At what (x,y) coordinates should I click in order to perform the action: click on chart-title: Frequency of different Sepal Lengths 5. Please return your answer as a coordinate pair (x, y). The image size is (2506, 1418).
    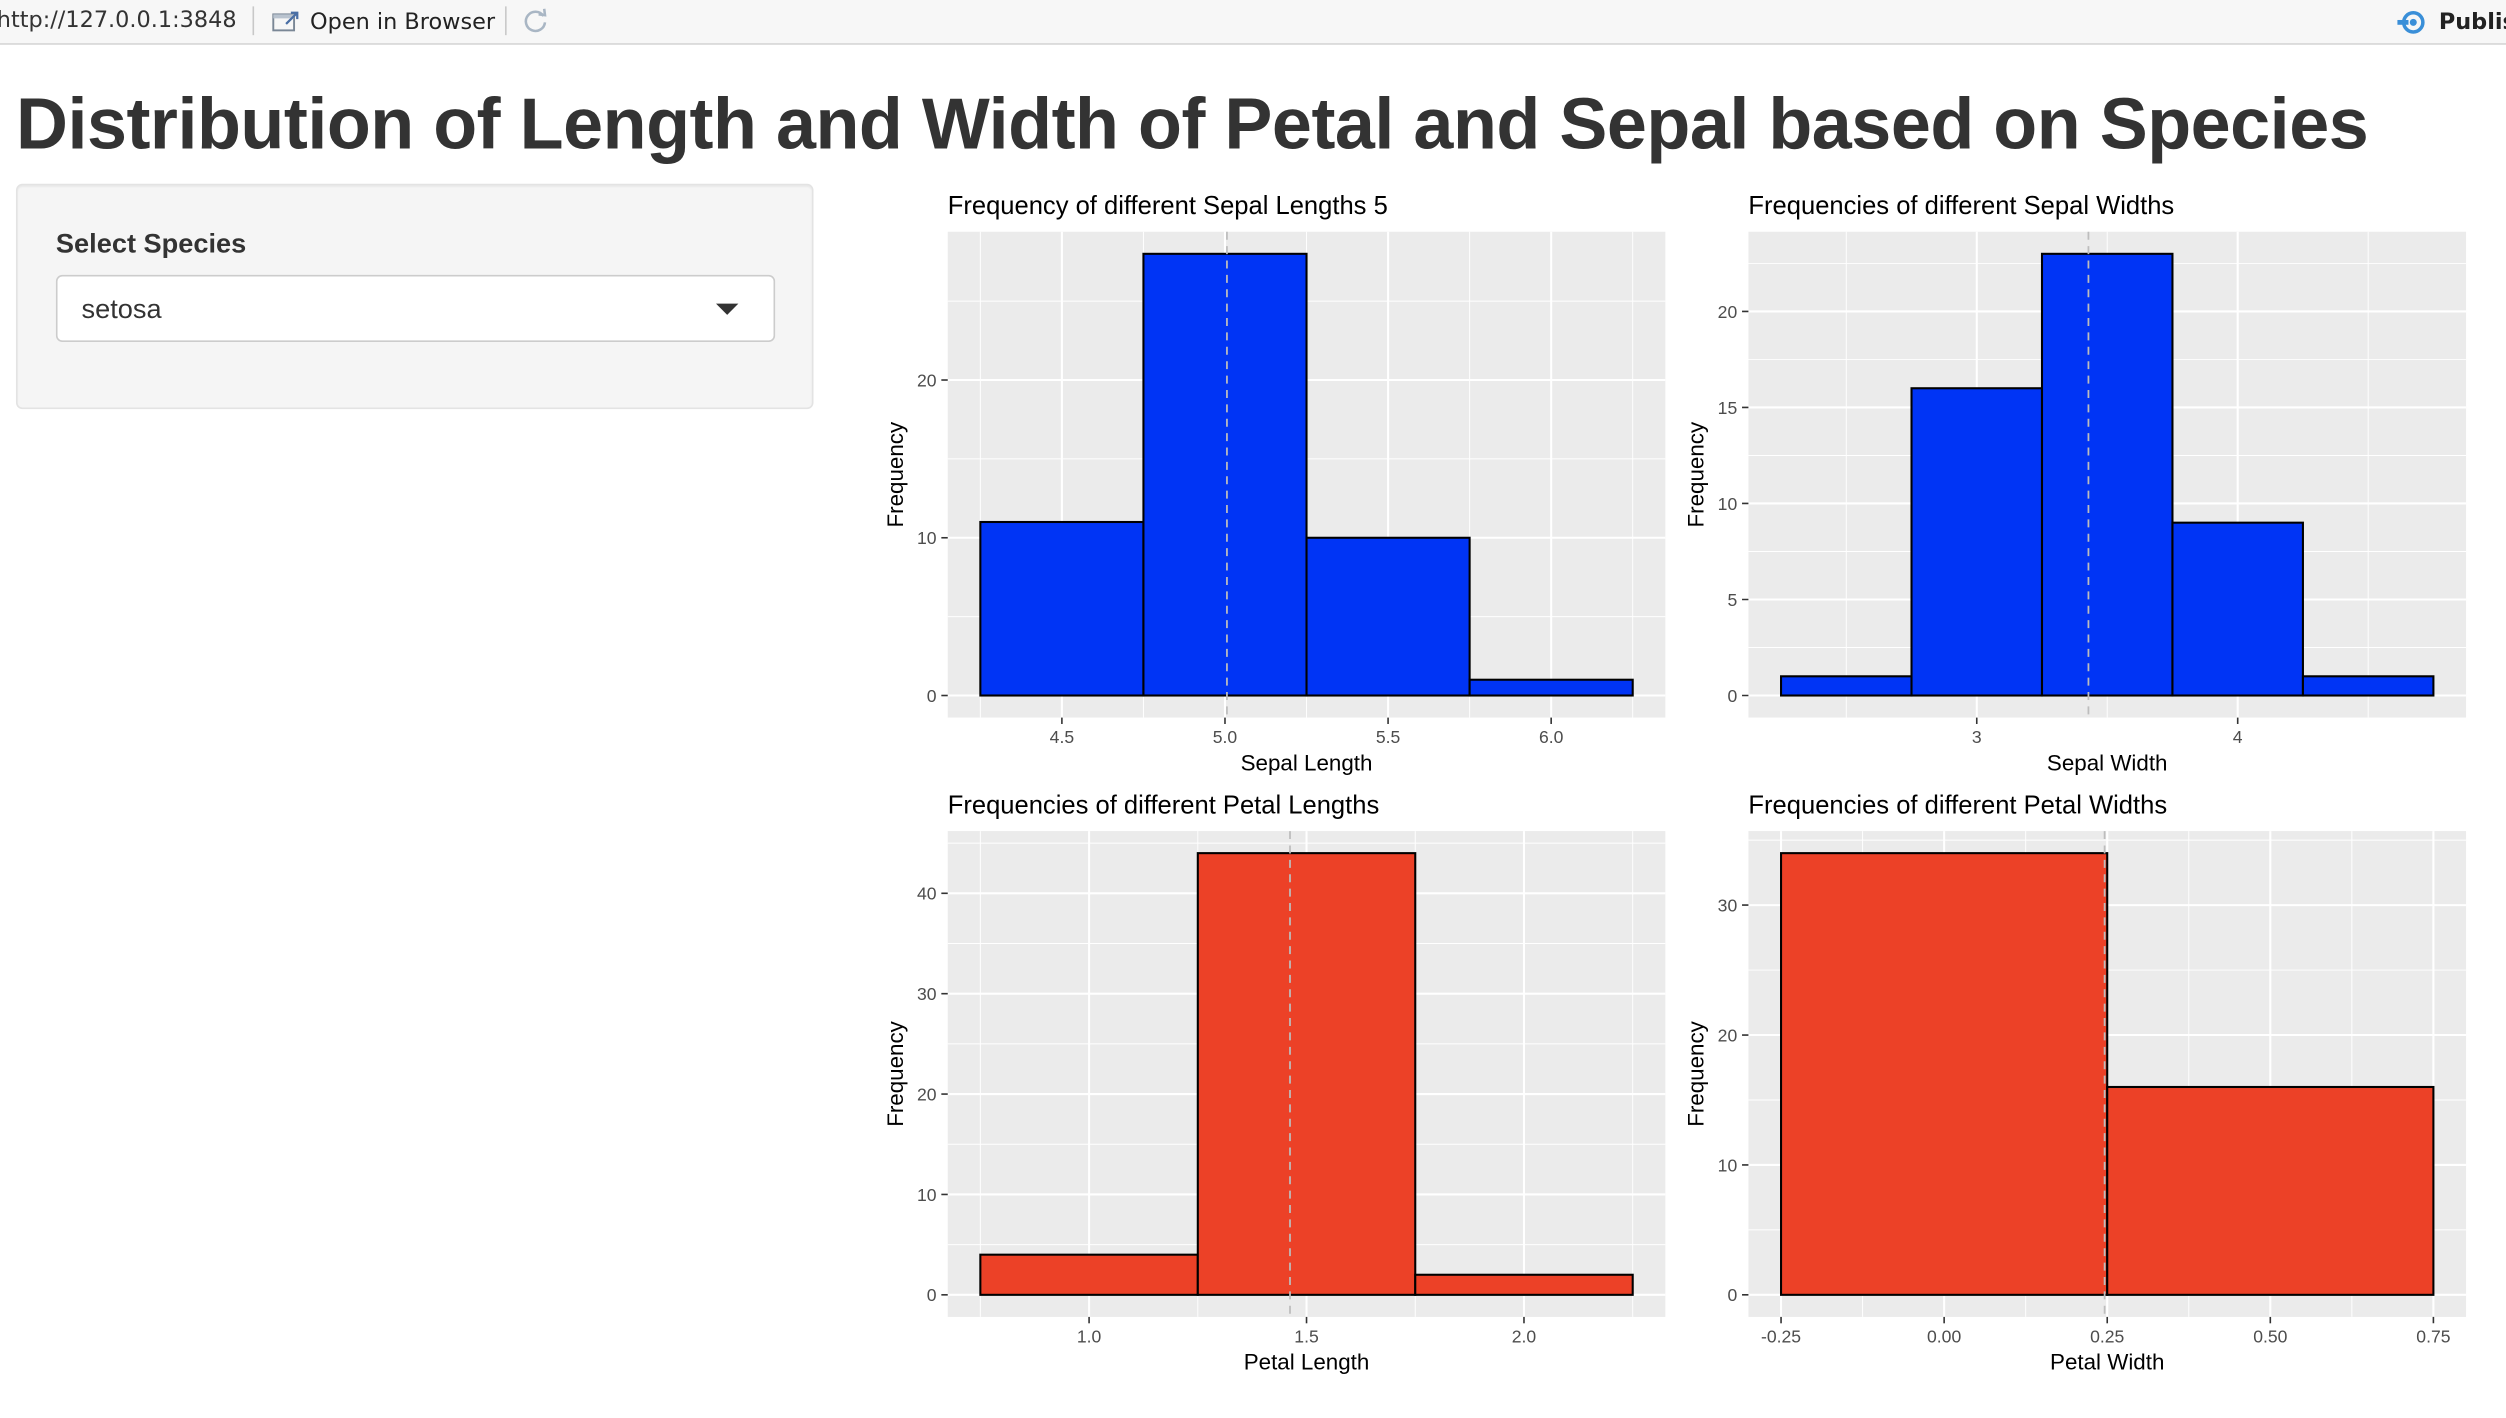
    Looking at the image, I should click on (1168, 206).